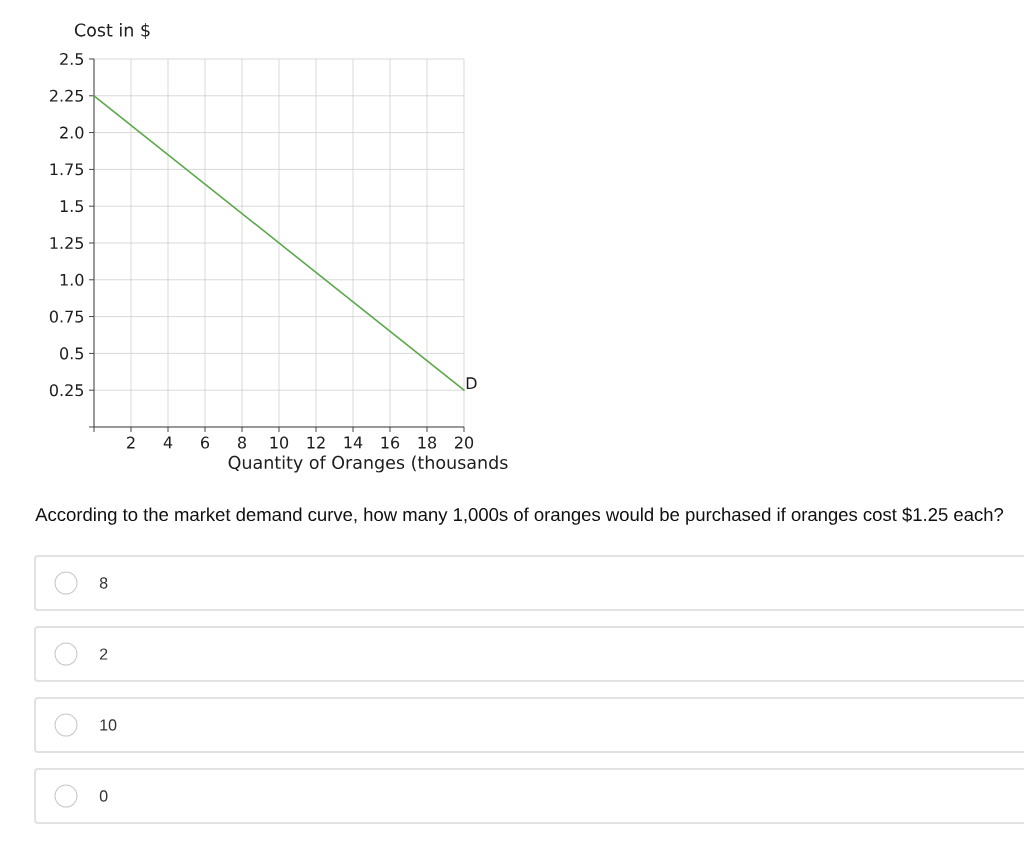 The height and width of the screenshot is (859, 1024). What do you see at coordinates (67, 243) in the screenshot?
I see `y-tick-label: 1.25` at bounding box center [67, 243].